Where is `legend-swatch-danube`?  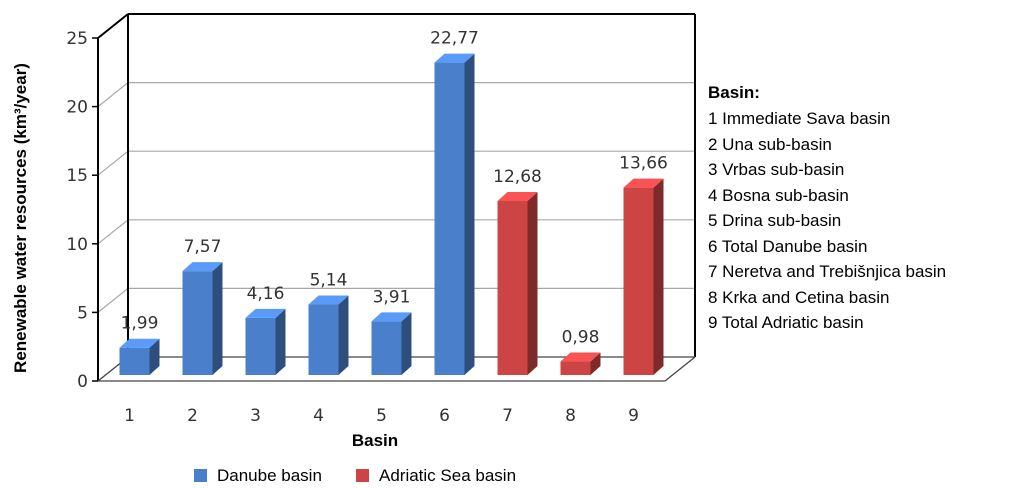
legend-swatch-danube is located at coordinates (200, 475).